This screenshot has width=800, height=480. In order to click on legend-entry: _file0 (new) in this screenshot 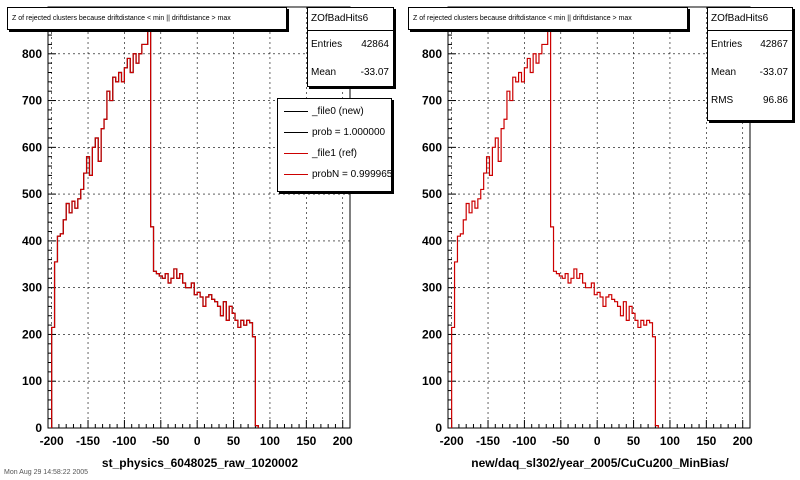, I will do `click(334, 111)`.